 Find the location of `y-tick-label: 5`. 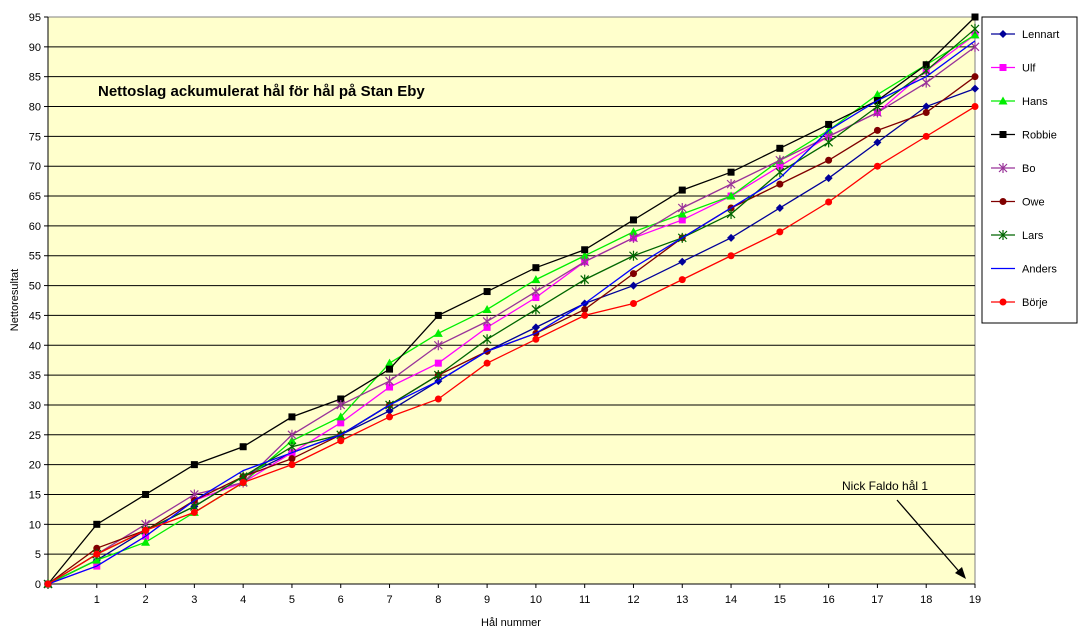

y-tick-label: 5 is located at coordinates (38, 555).